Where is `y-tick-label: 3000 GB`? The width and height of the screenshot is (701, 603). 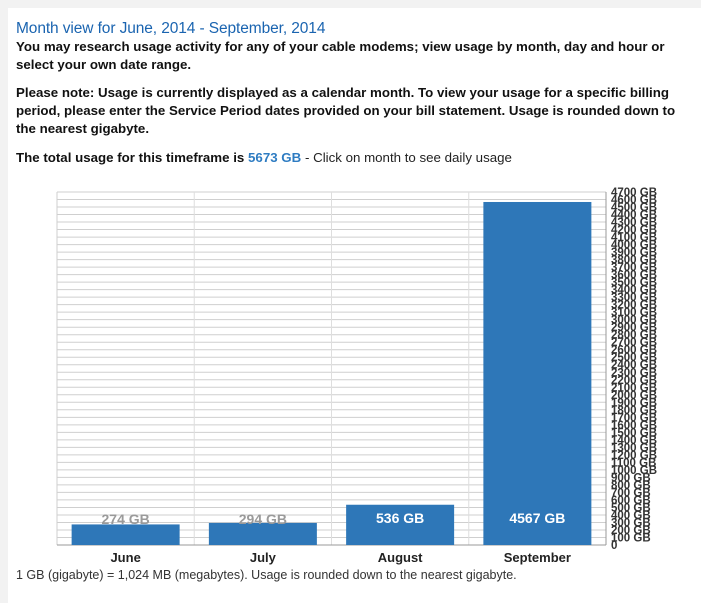
y-tick-label: 3000 GB is located at coordinates (634, 321).